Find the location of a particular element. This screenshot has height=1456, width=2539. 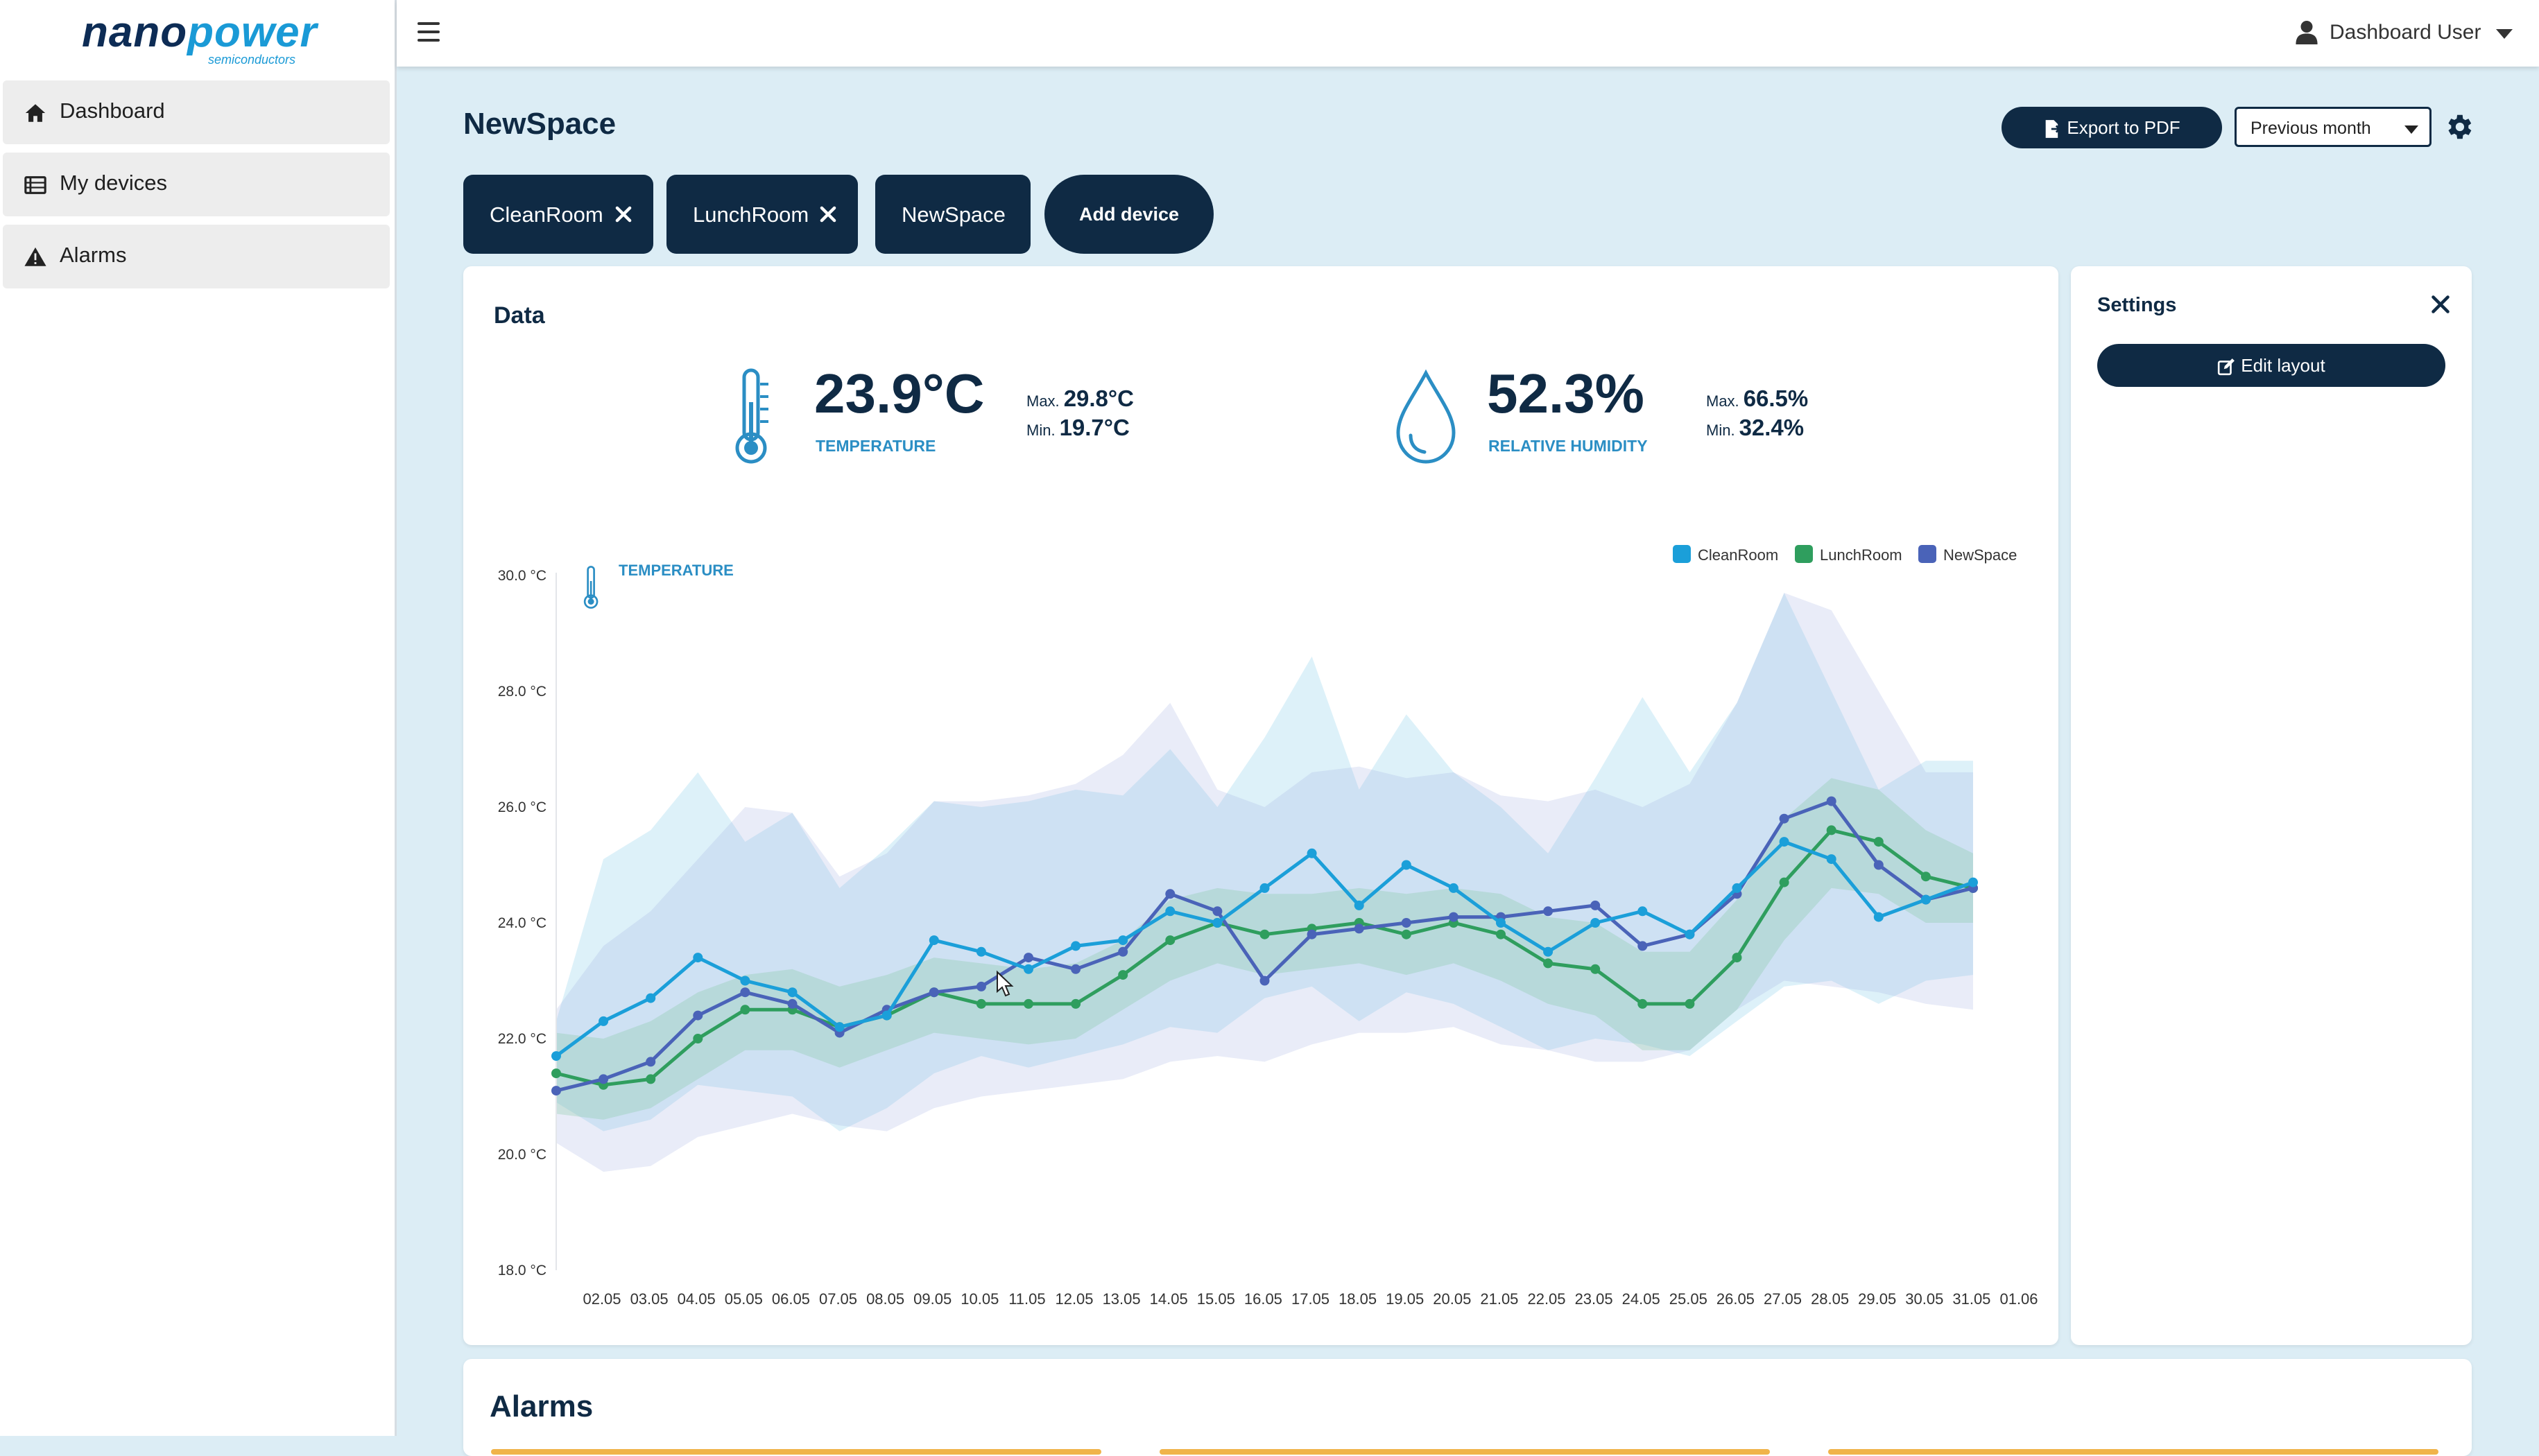

legend-swatch is located at coordinates (1804, 554).